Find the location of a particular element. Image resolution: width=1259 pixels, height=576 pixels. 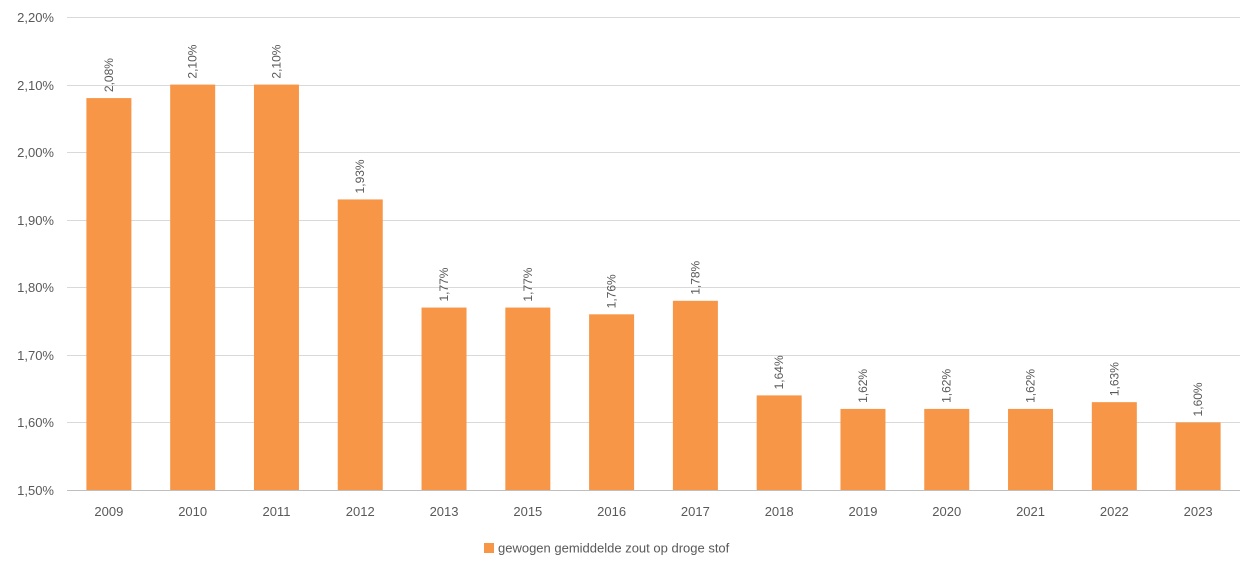

data-label: 1,93% is located at coordinates (360, 176).